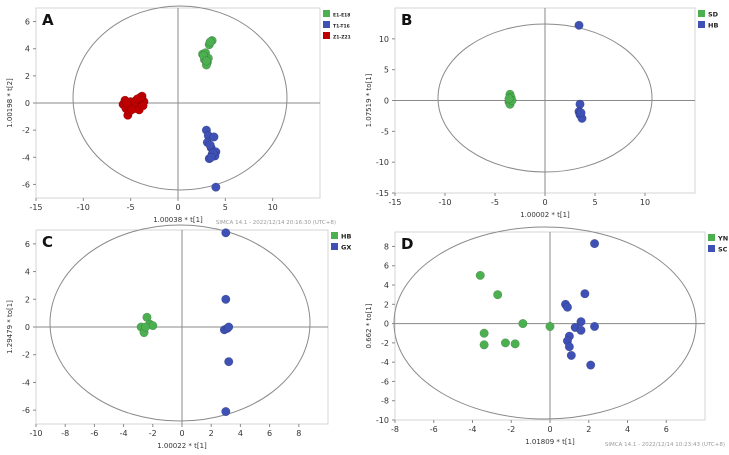  I want to click on y-tick-label: 5, so click(386, 70).